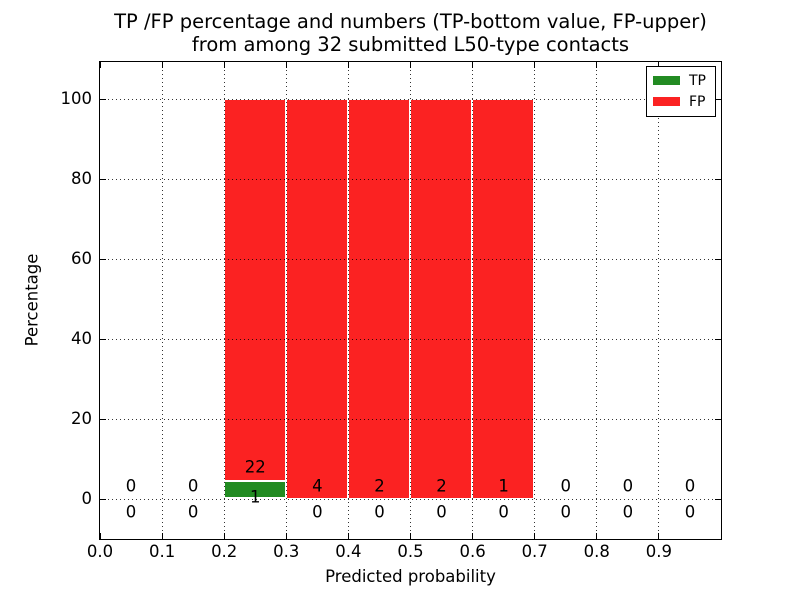 This screenshot has height=600, width=800. Describe the element at coordinates (681, 80) in the screenshot. I see `legend-item-tp: TP` at that location.